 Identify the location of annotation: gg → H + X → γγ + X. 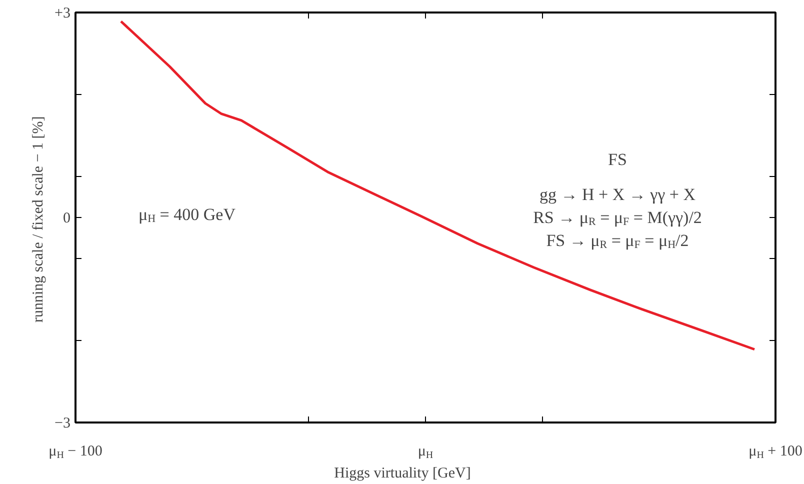
(617, 194).